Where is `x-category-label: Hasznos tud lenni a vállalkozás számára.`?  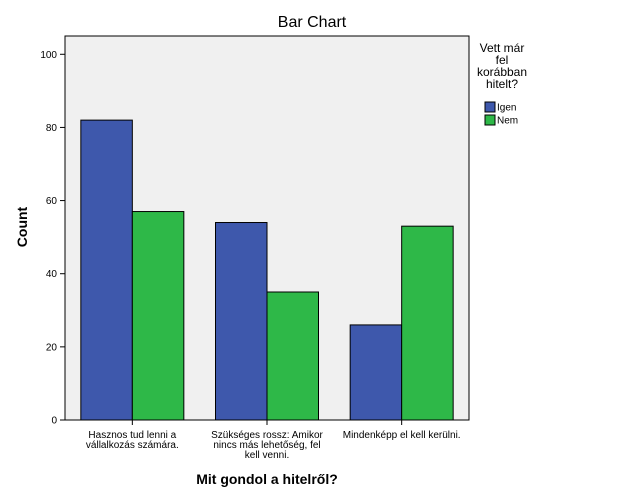
x-category-label: Hasznos tud lenni a vállalkozás számára. is located at coordinates (132, 440).